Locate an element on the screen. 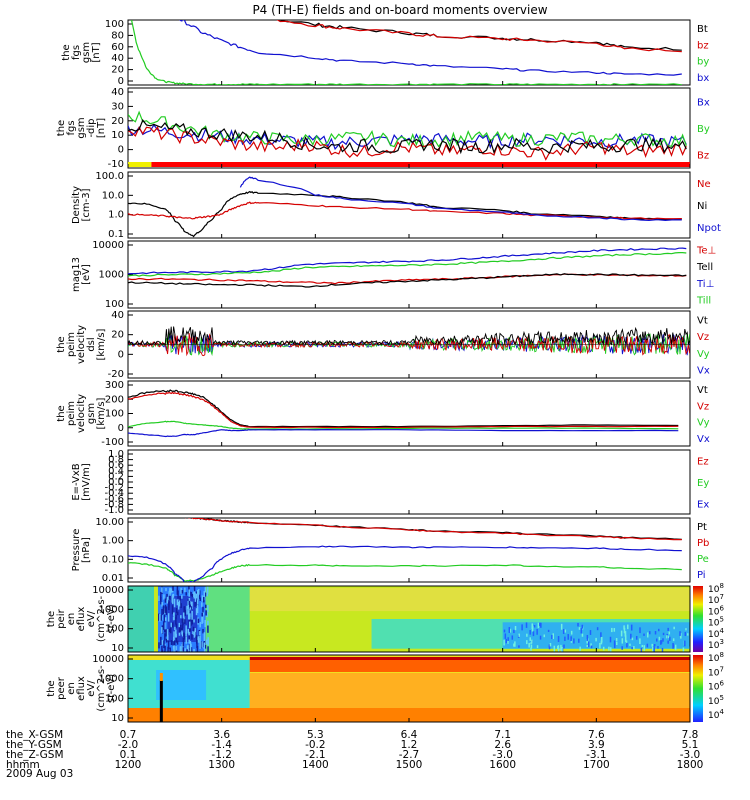  legend-bx: bx is located at coordinates (703, 78).